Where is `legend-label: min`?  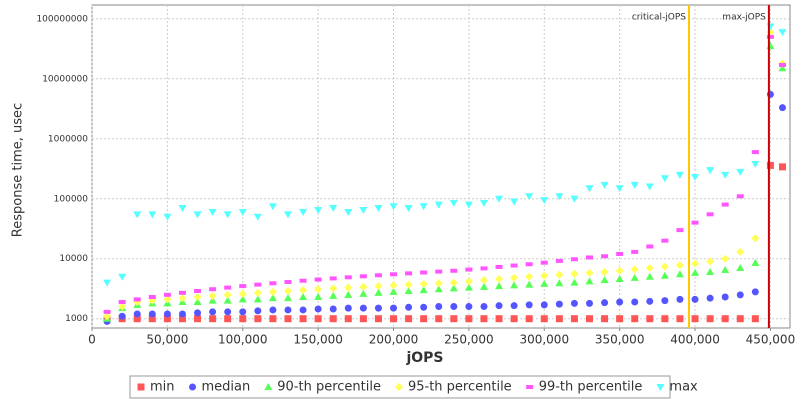 legend-label: min is located at coordinates (162, 387).